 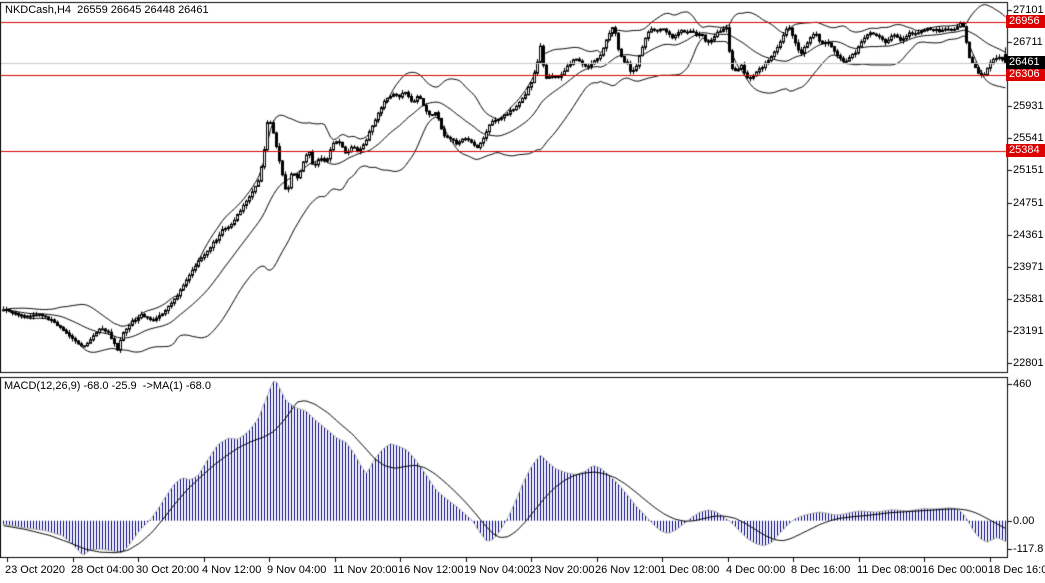 What do you see at coordinates (562, 570) in the screenshot?
I see `time-axis-label: 23 Nov 20:00` at bounding box center [562, 570].